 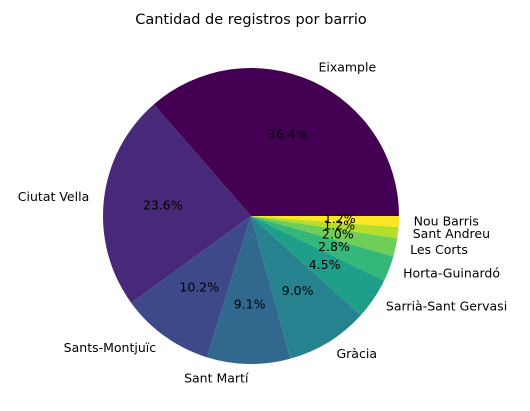 What do you see at coordinates (163, 204) in the screenshot?
I see `slice-percent-ciutat-vella: 23.6%` at bounding box center [163, 204].